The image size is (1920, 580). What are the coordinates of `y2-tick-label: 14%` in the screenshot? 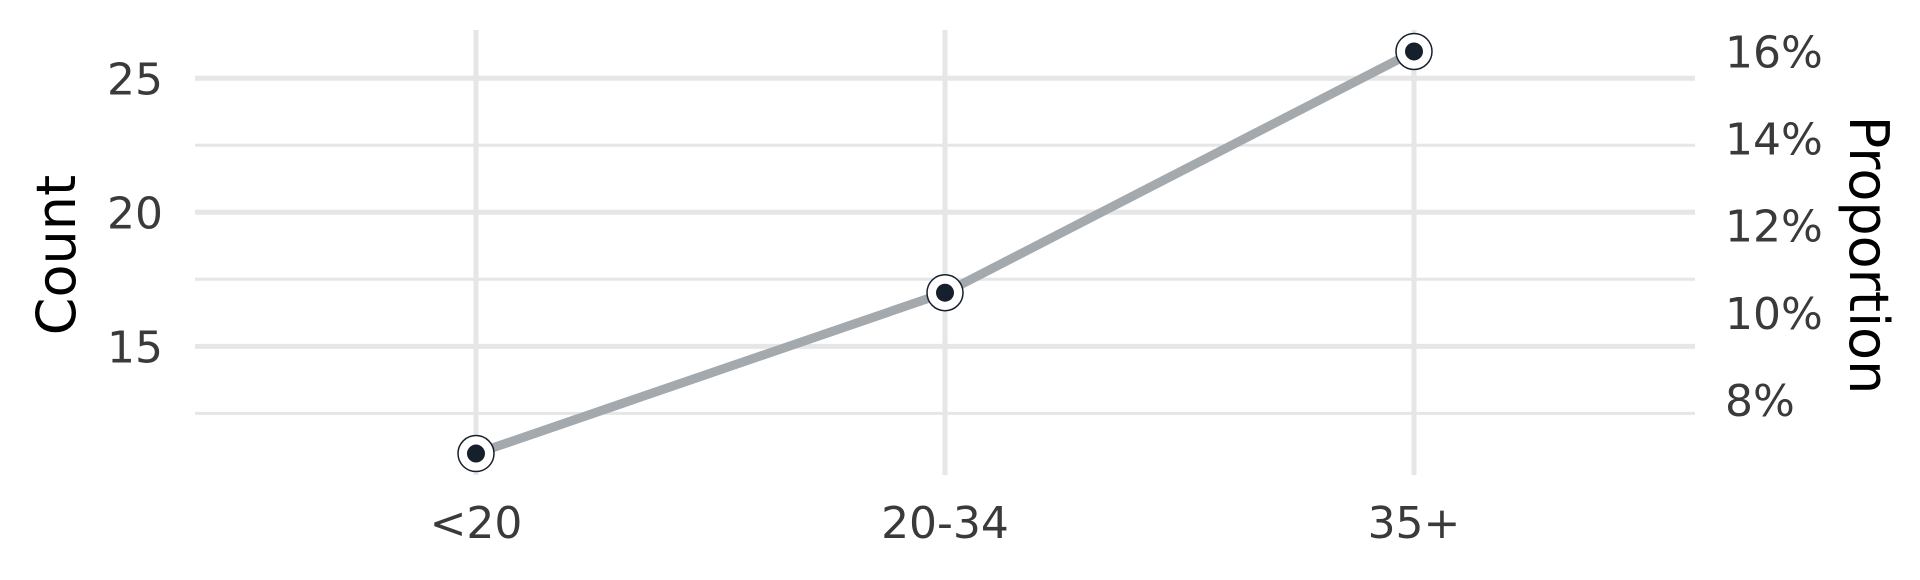 It's located at (1774, 140).